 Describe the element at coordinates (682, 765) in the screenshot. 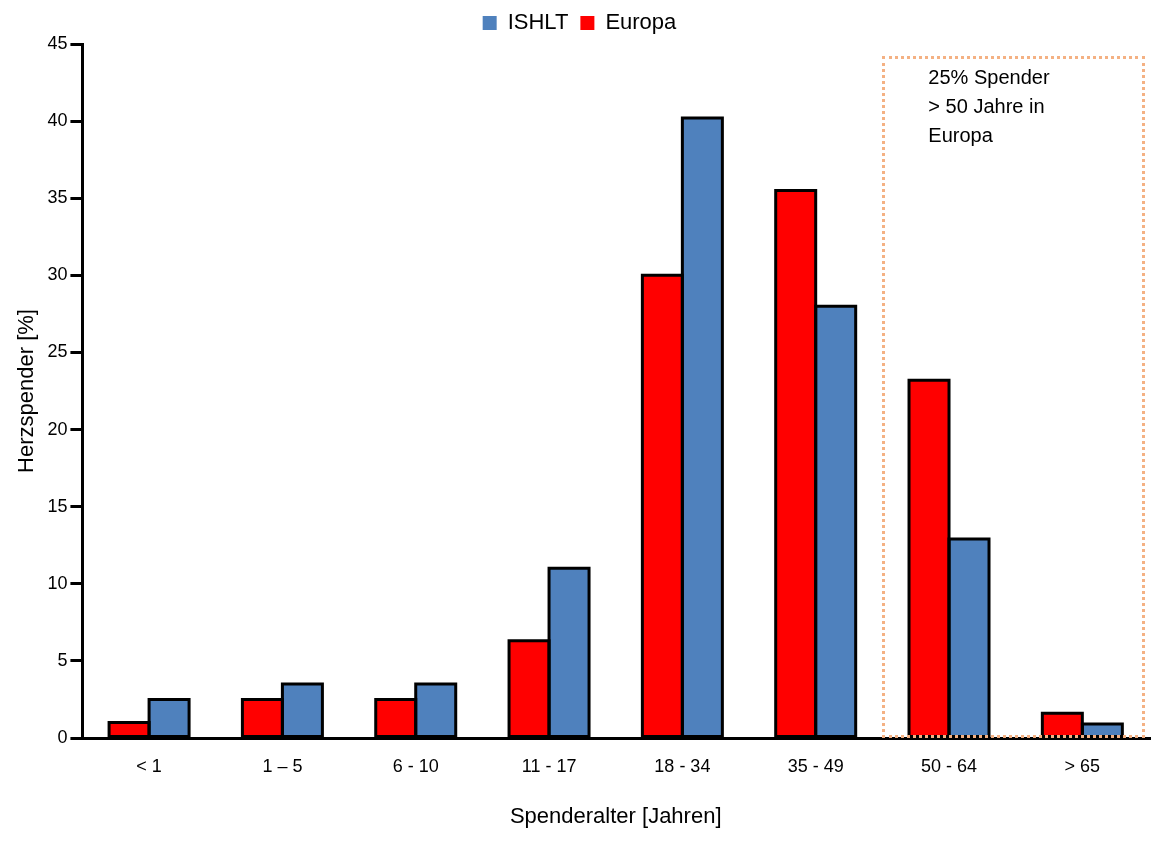

I see `x-tick-label: 18 - 34` at that location.